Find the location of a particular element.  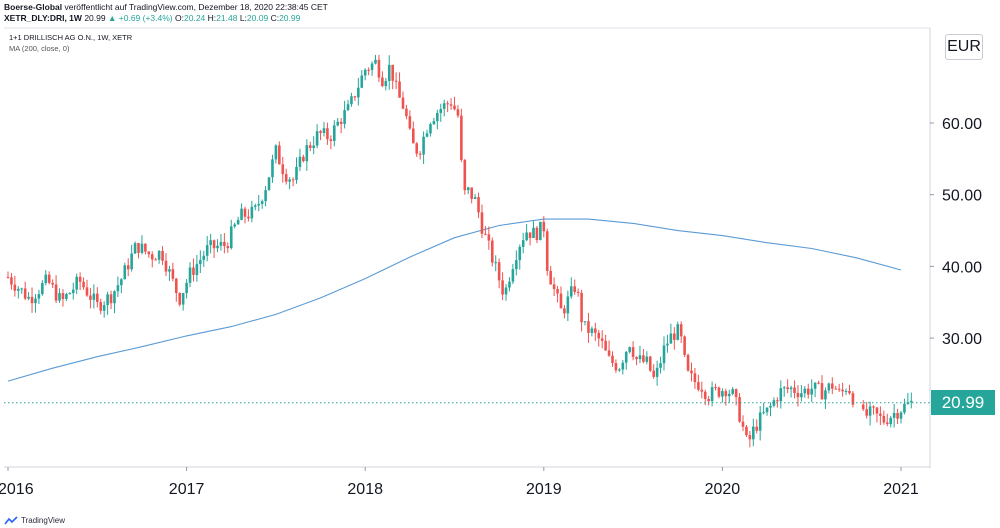

x-tick-label: 2021 is located at coordinates (901, 489).